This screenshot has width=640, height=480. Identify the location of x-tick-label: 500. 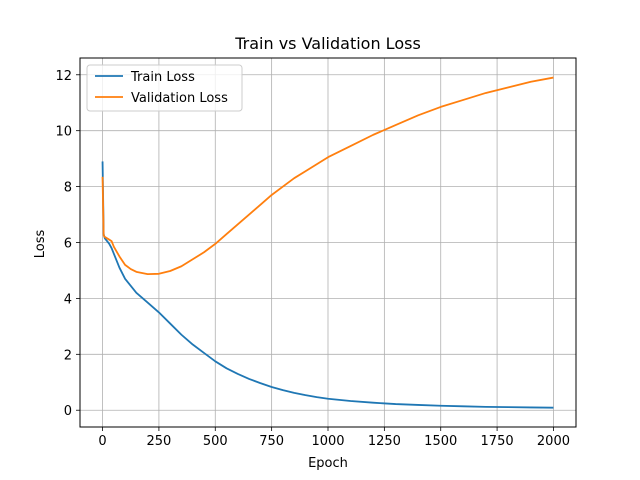
(215, 441).